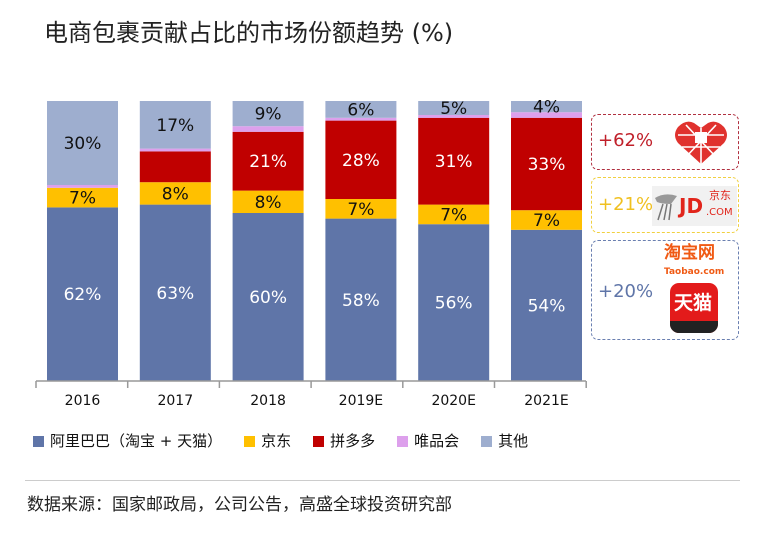  I want to click on x-tick-label: 2019E, so click(361, 401).